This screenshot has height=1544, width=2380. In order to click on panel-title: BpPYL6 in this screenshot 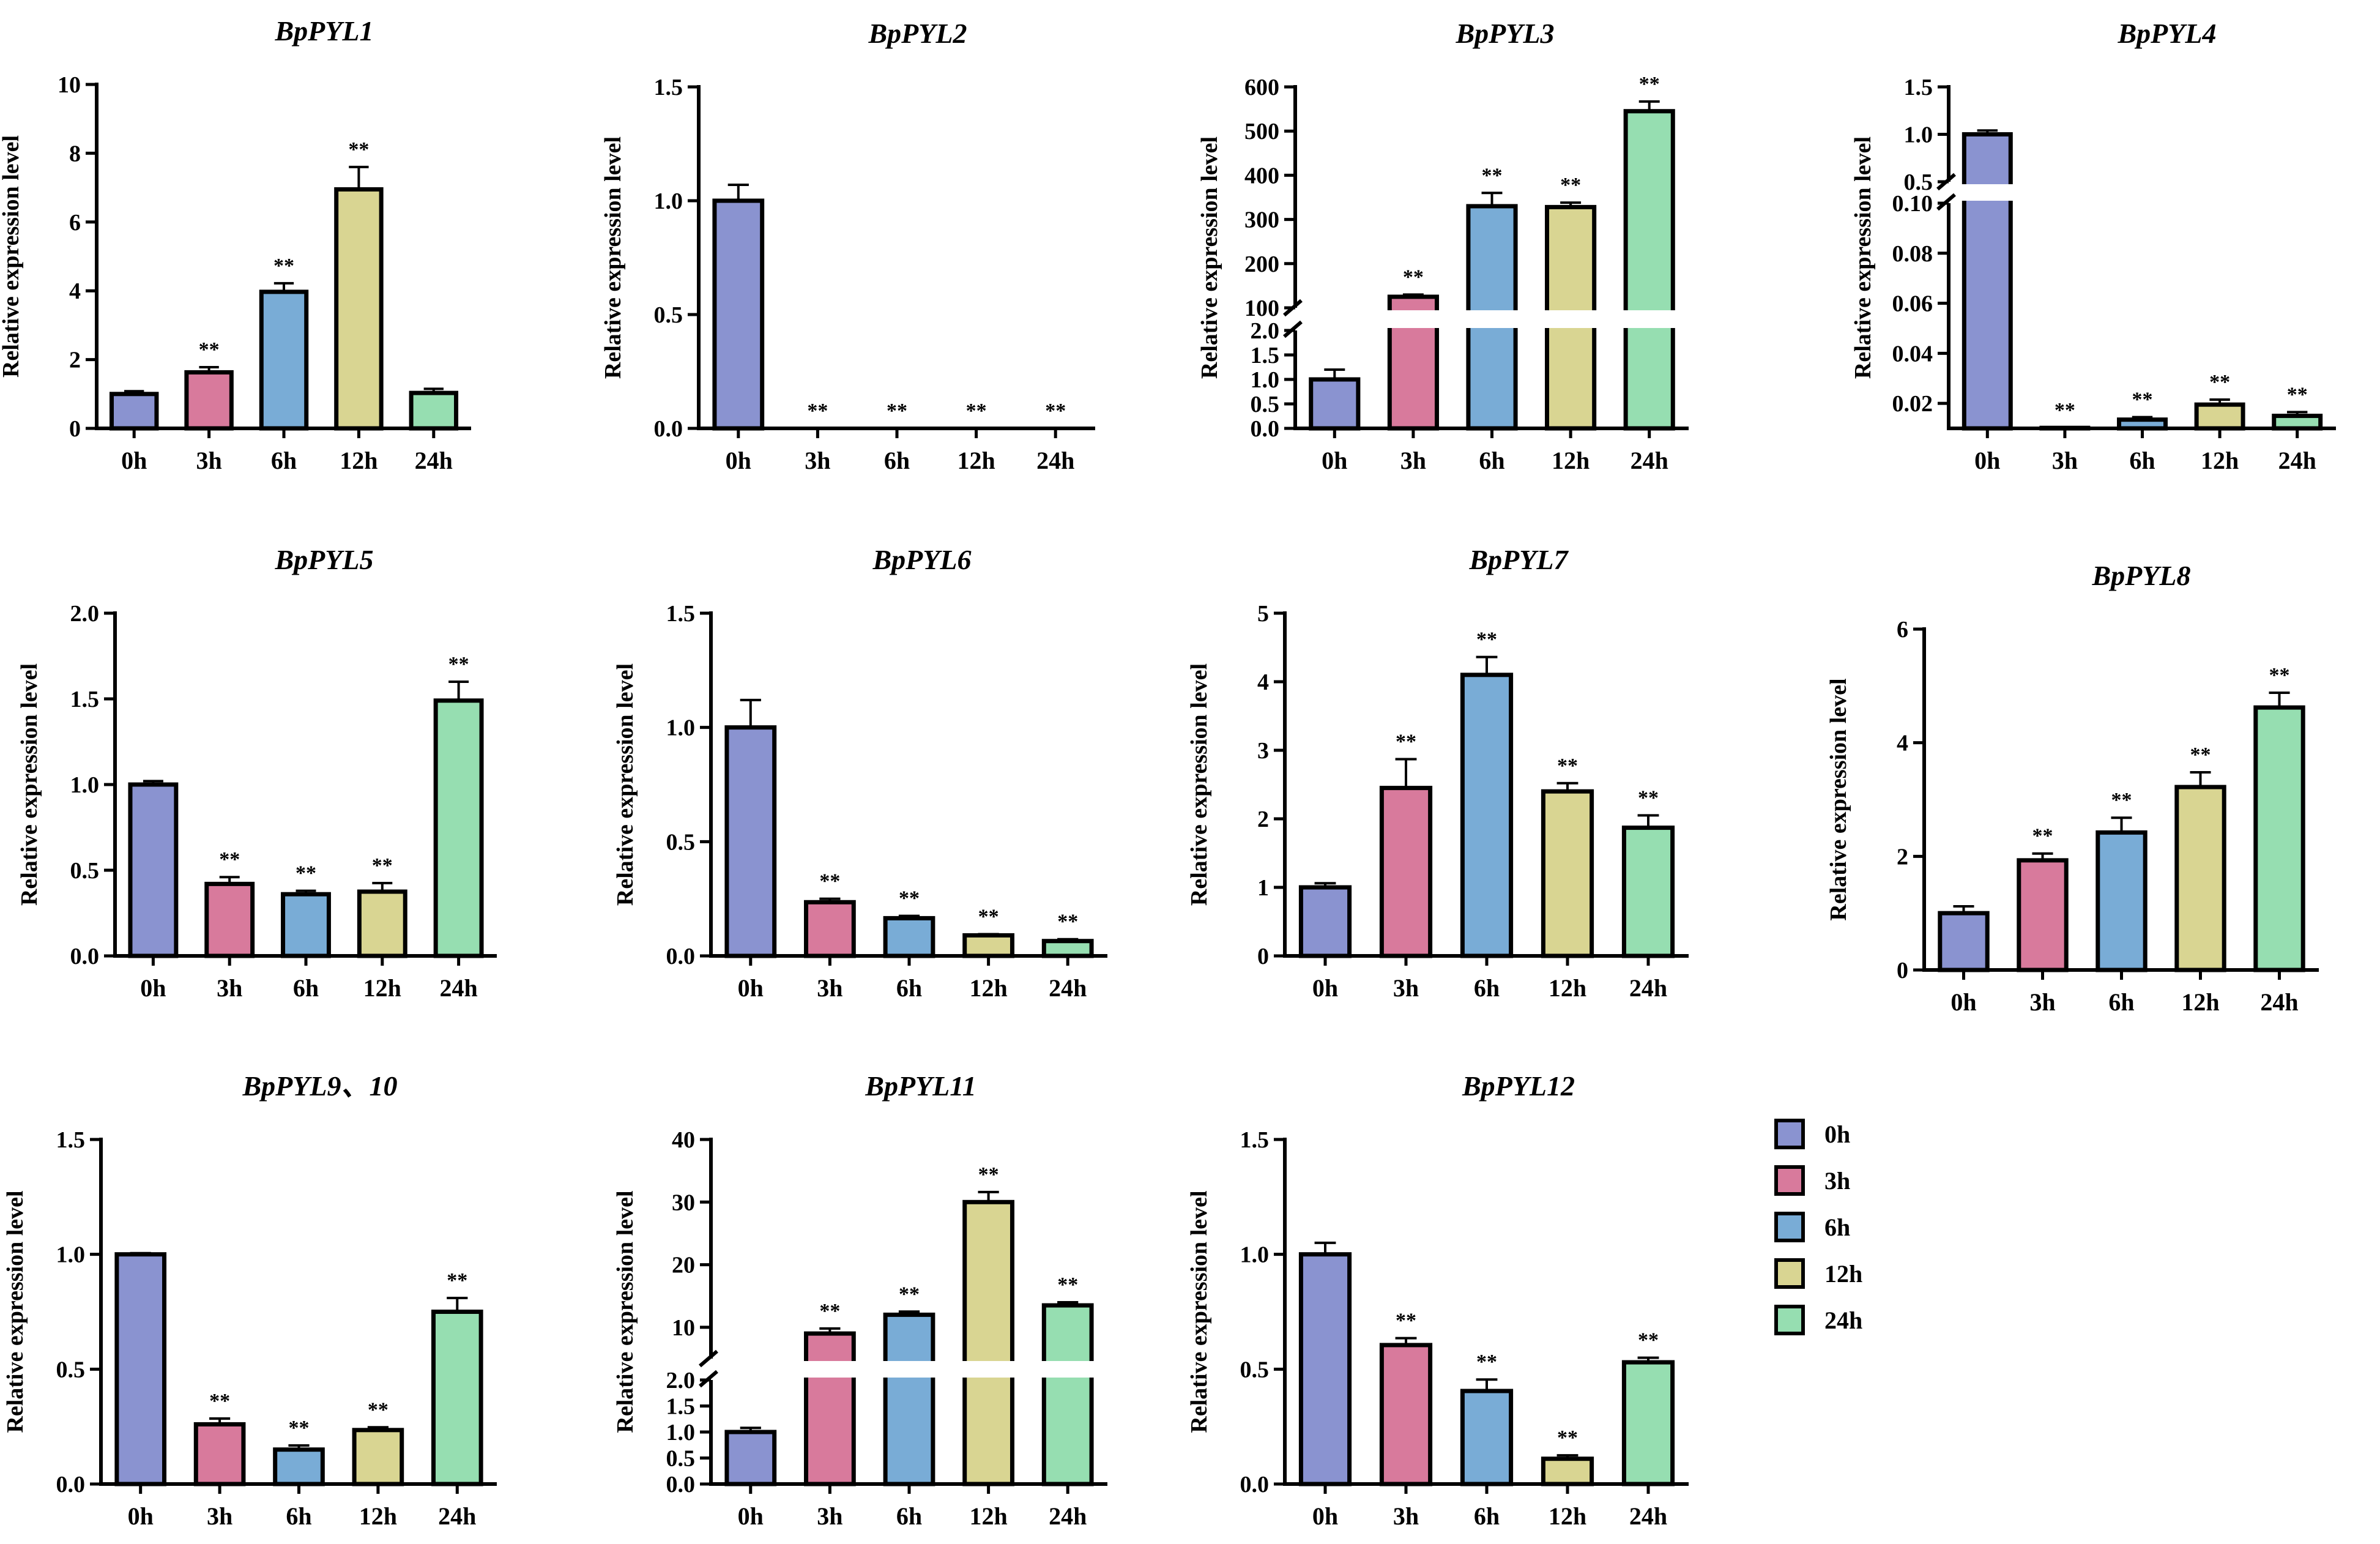, I will do `click(922, 559)`.